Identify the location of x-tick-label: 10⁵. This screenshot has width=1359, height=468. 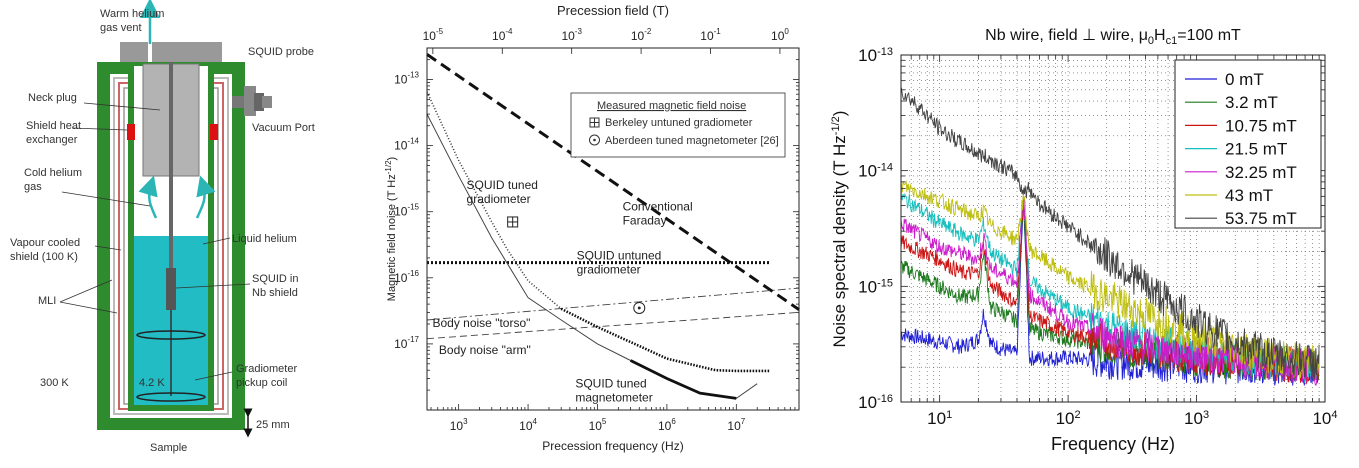
(598, 425).